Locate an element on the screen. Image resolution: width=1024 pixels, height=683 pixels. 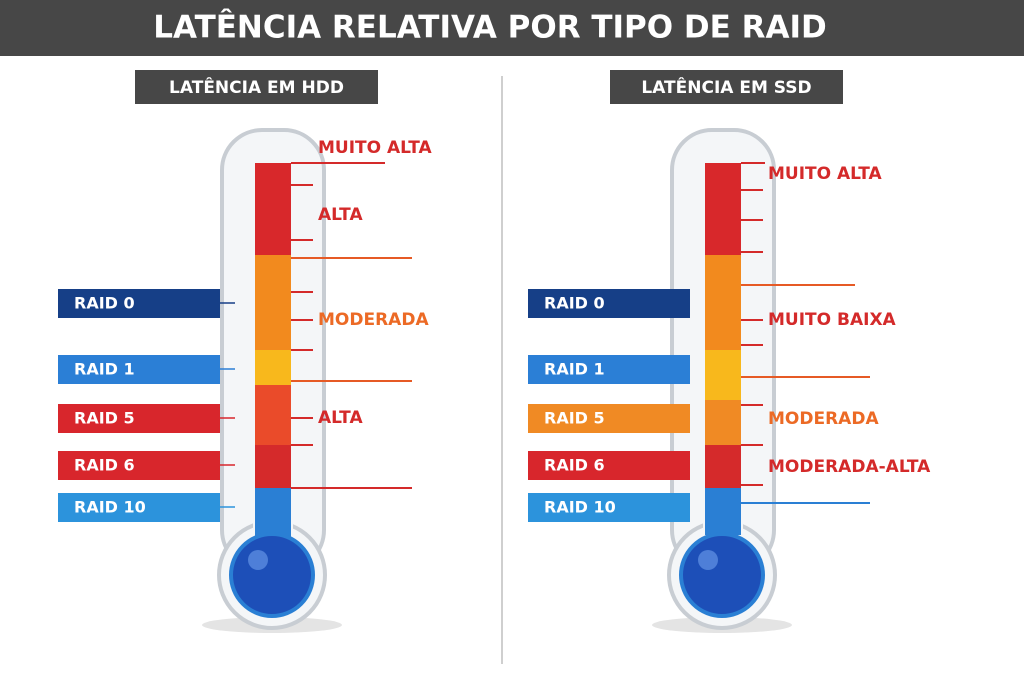
panel-header: LATÊNCIA EM HDD is located at coordinates (256, 87).